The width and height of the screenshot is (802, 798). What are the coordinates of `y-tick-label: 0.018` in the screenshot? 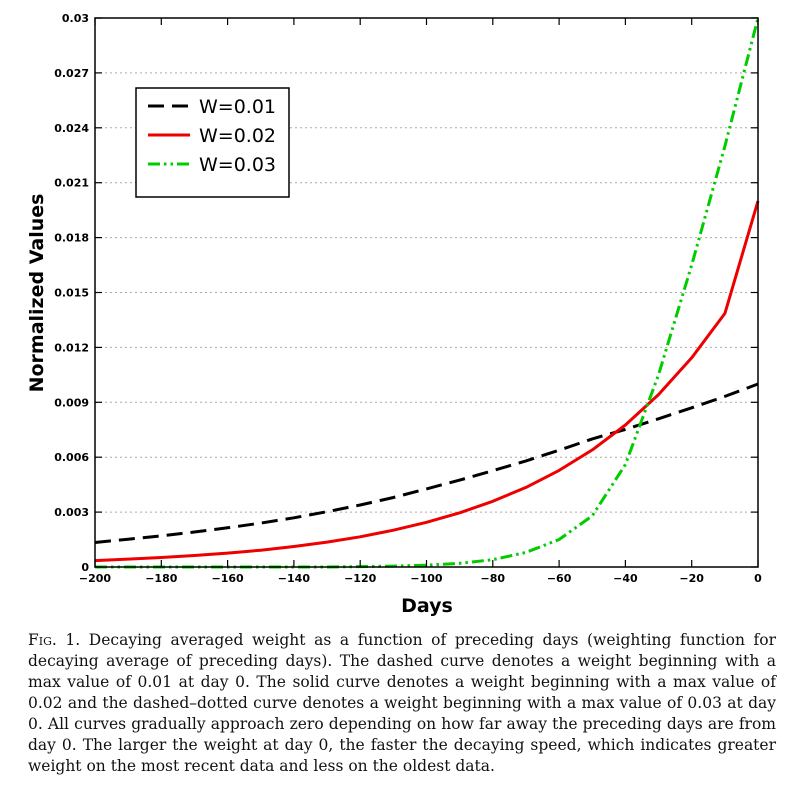 It's located at (71, 238).